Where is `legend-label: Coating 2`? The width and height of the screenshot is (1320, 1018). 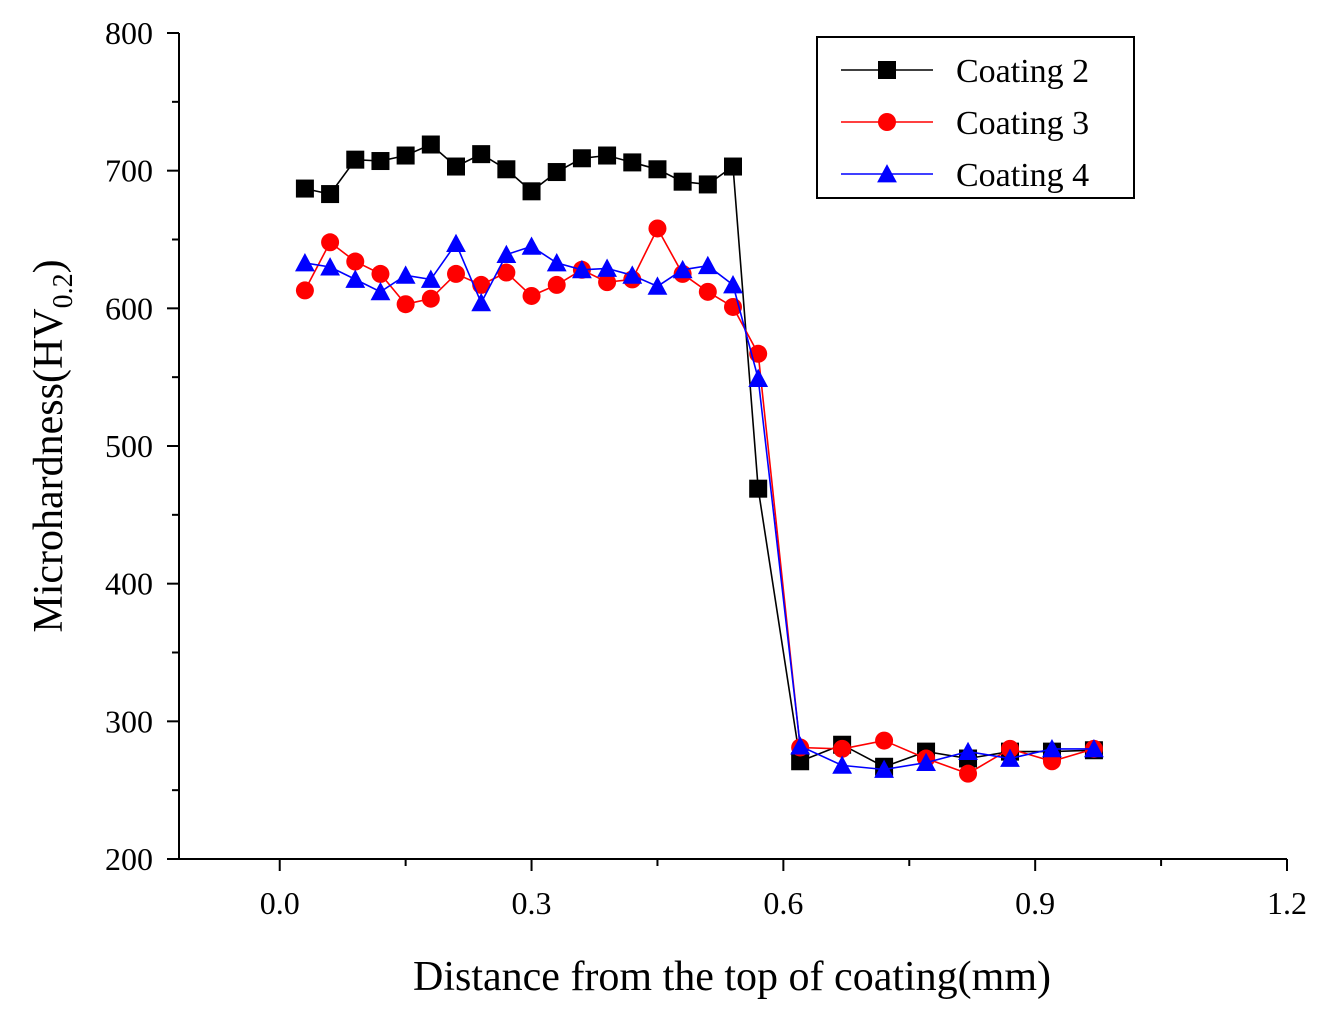 legend-label: Coating 2 is located at coordinates (1022, 71).